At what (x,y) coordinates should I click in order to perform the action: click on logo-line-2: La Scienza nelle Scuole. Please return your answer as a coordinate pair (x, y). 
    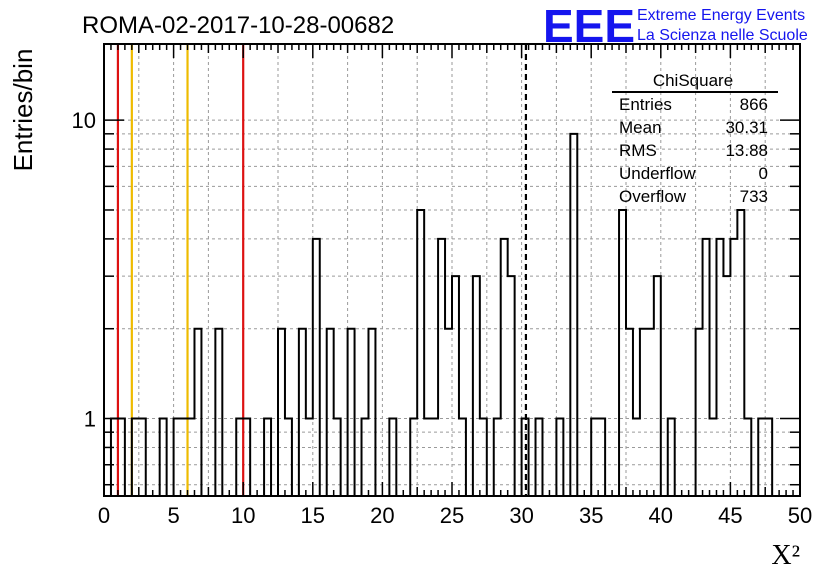
    Looking at the image, I should click on (722, 35).